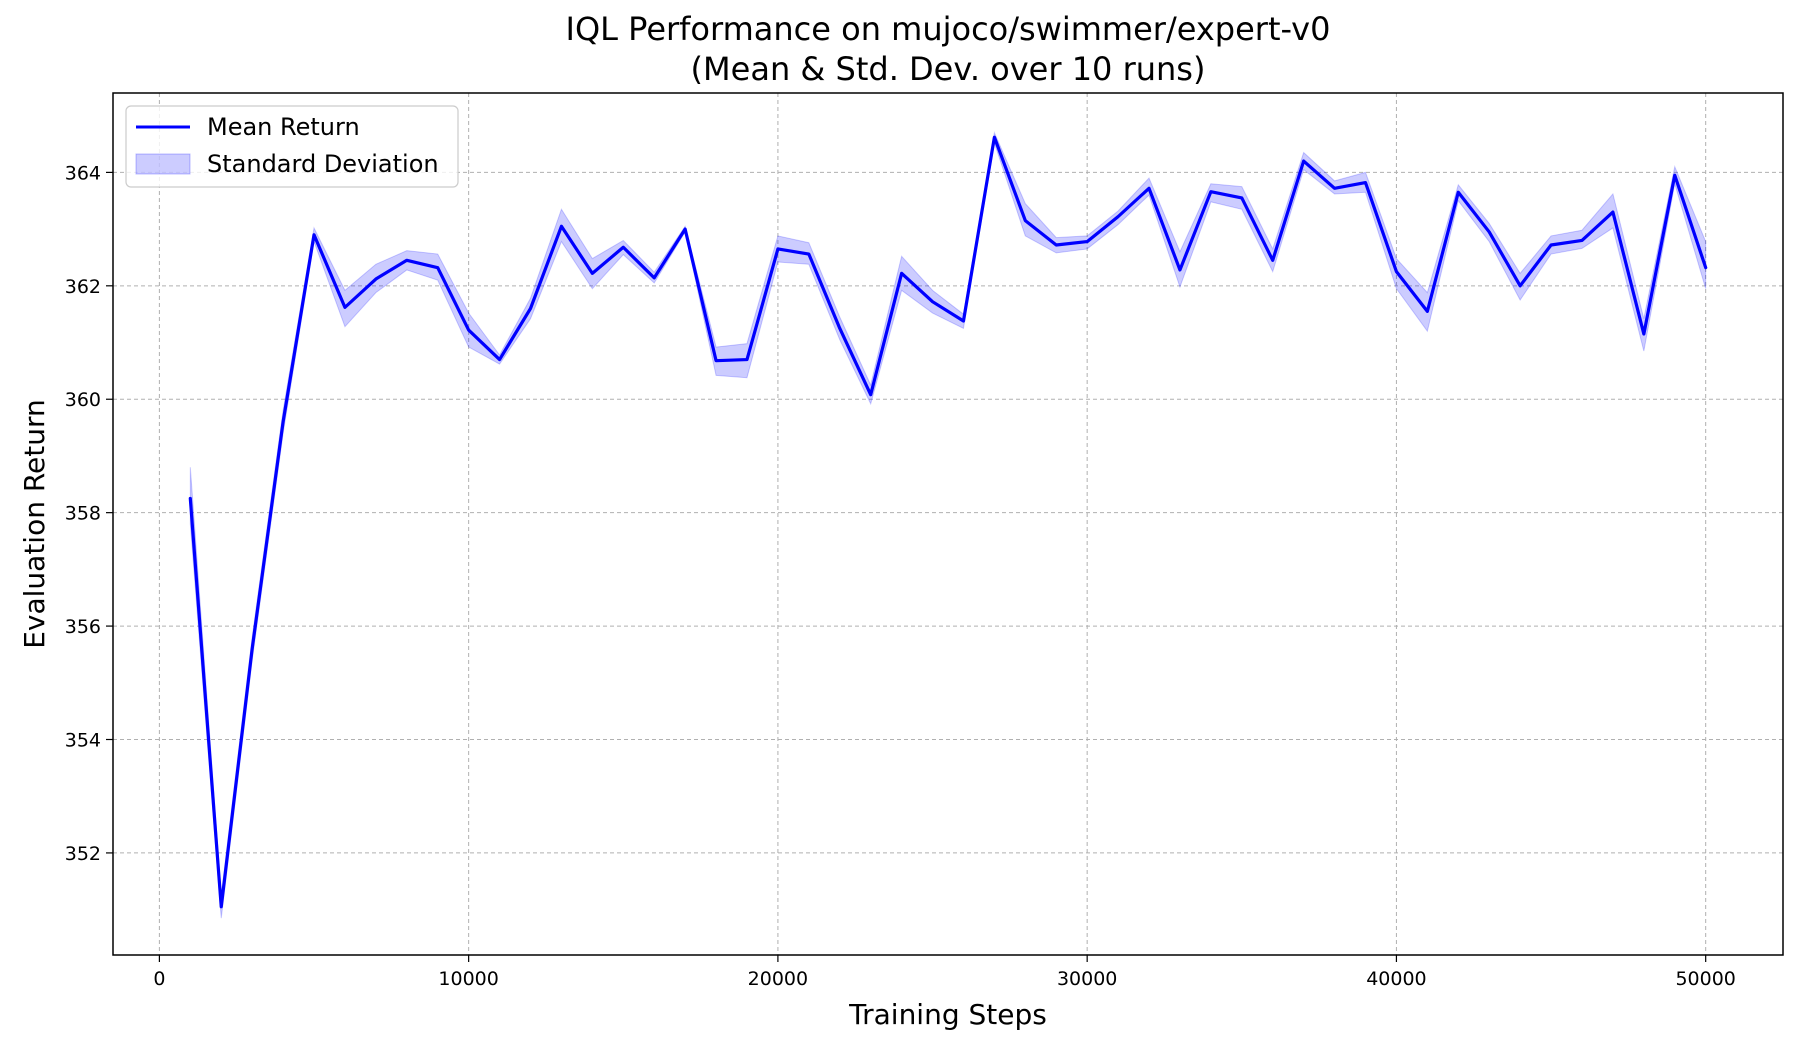 The image size is (1800, 1050). I want to click on y-tick-label: 364, so click(83, 173).